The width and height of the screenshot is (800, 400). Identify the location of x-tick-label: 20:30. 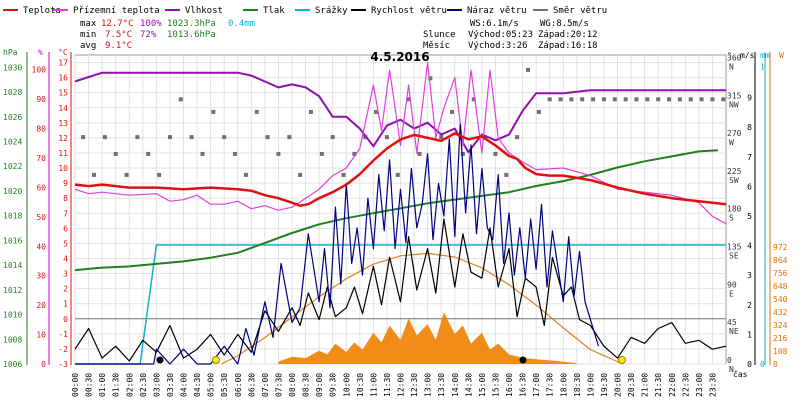
(631, 385).